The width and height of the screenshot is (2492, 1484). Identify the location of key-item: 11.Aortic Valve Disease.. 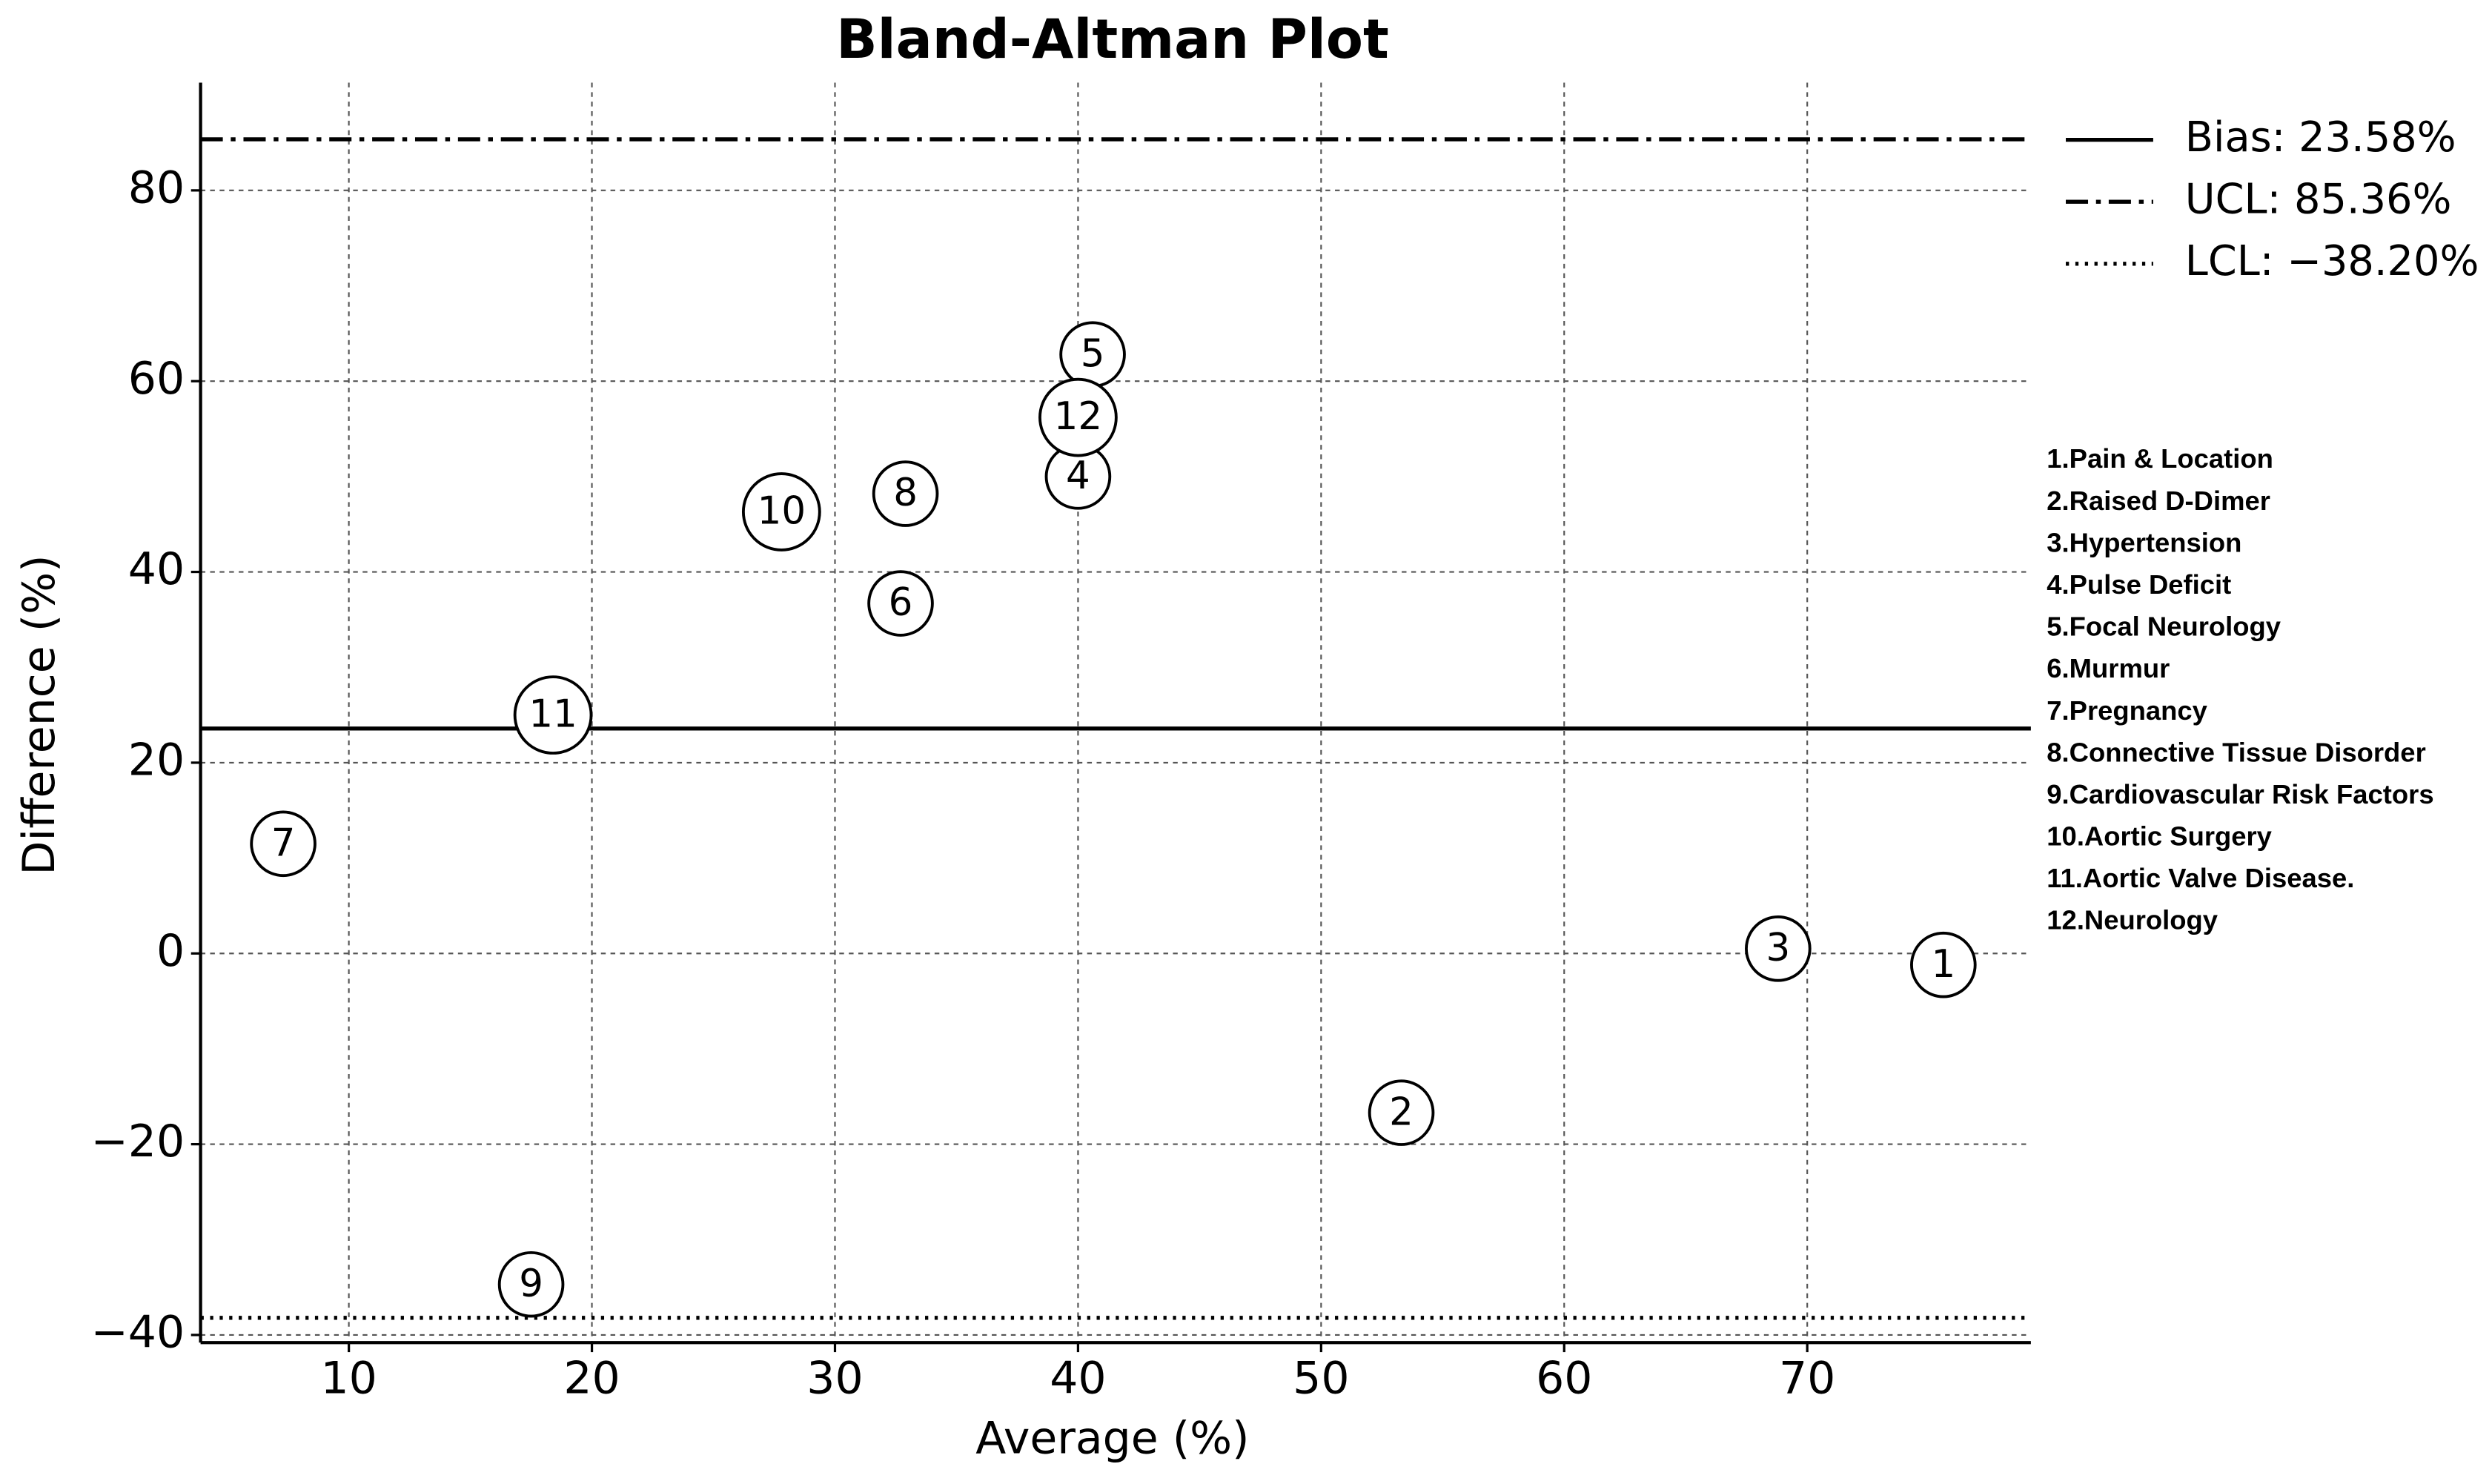
(2200, 878).